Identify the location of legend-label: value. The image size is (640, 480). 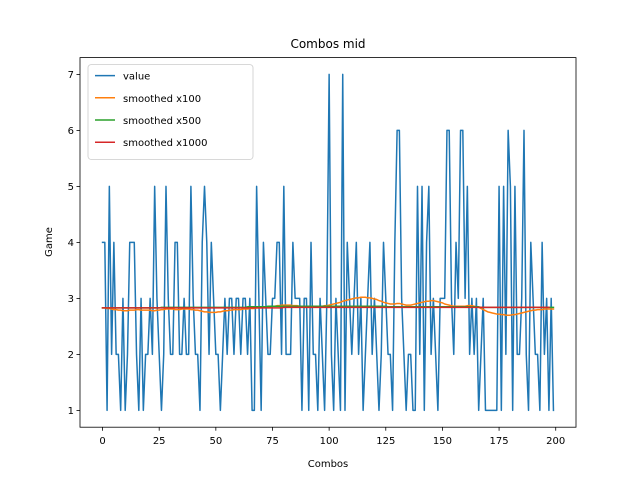
(136, 77).